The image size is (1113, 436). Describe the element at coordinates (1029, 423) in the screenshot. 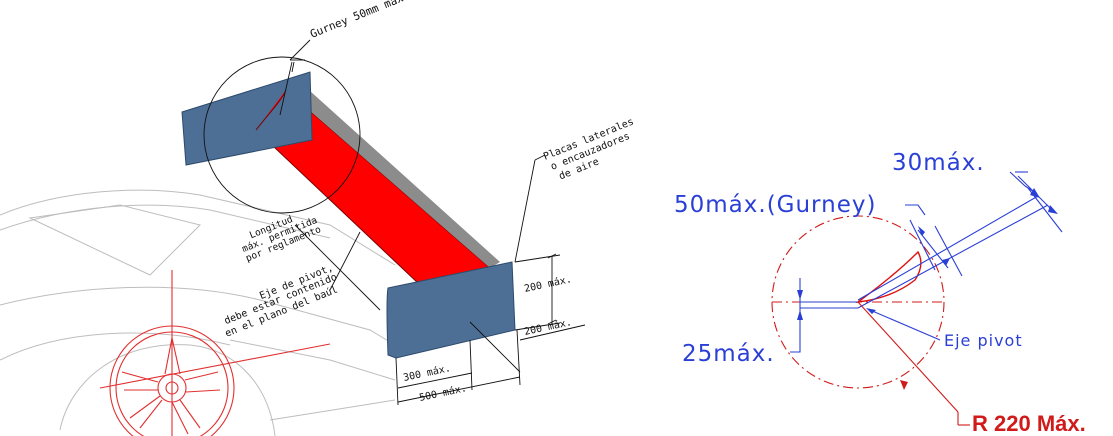

I see `radius-label: R 220 Máx.` at that location.